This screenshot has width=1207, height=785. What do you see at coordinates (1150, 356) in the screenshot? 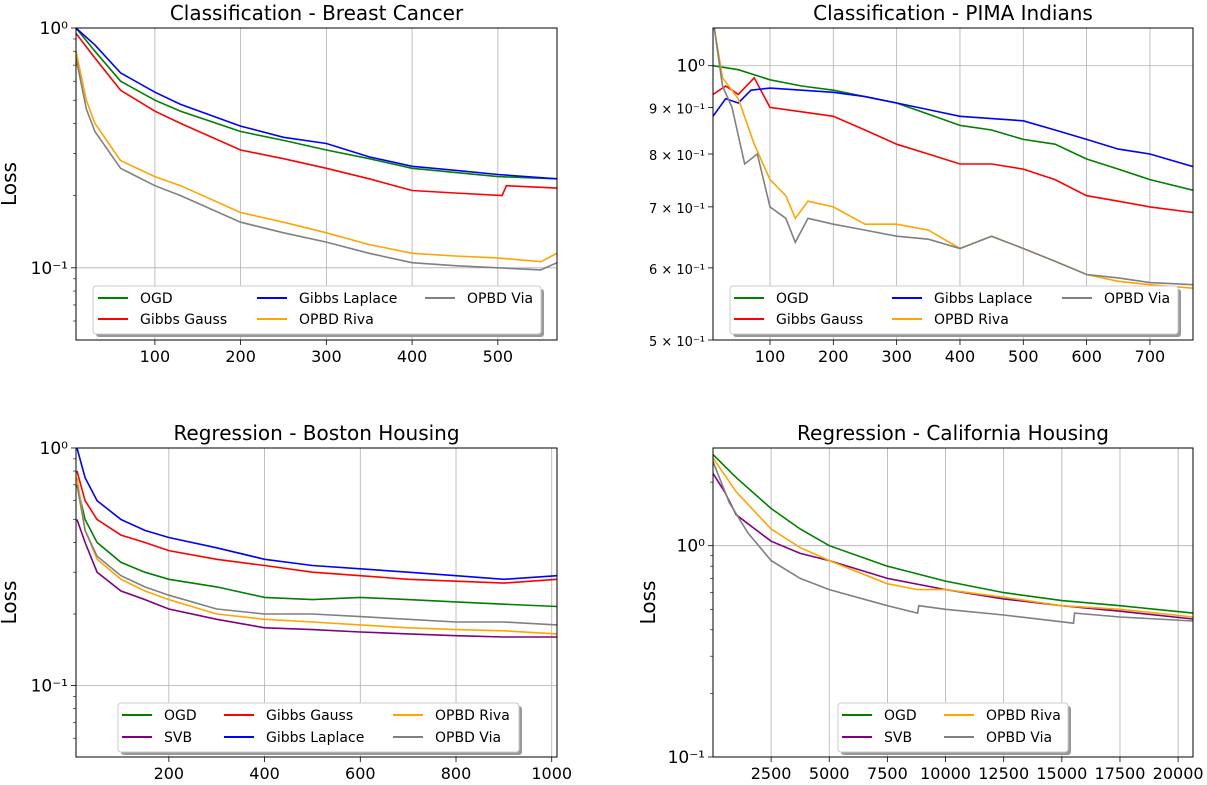
I see `x-tick-label: 700` at bounding box center [1150, 356].